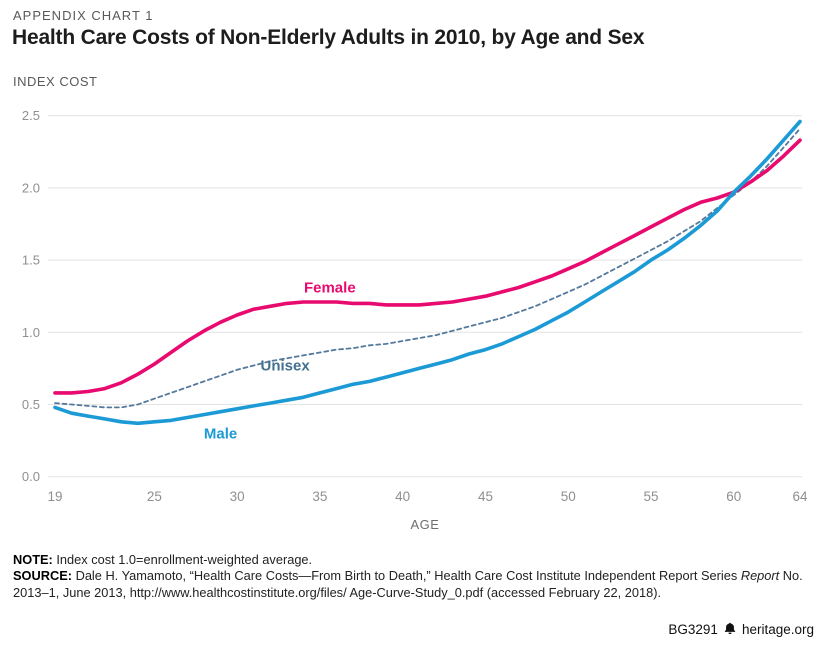 This screenshot has width=825, height=647. What do you see at coordinates (760, 576) in the screenshot?
I see `source-text-italic: Report` at bounding box center [760, 576].